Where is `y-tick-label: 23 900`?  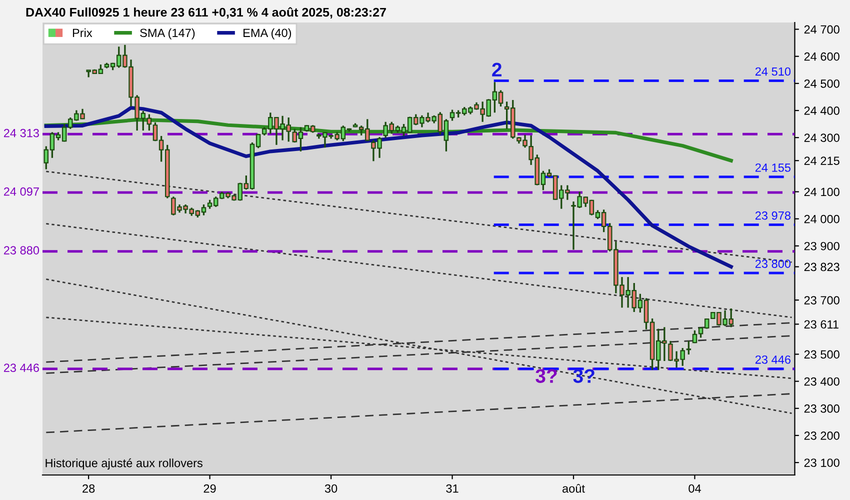 y-tick-label: 23 900 is located at coordinates (822, 246).